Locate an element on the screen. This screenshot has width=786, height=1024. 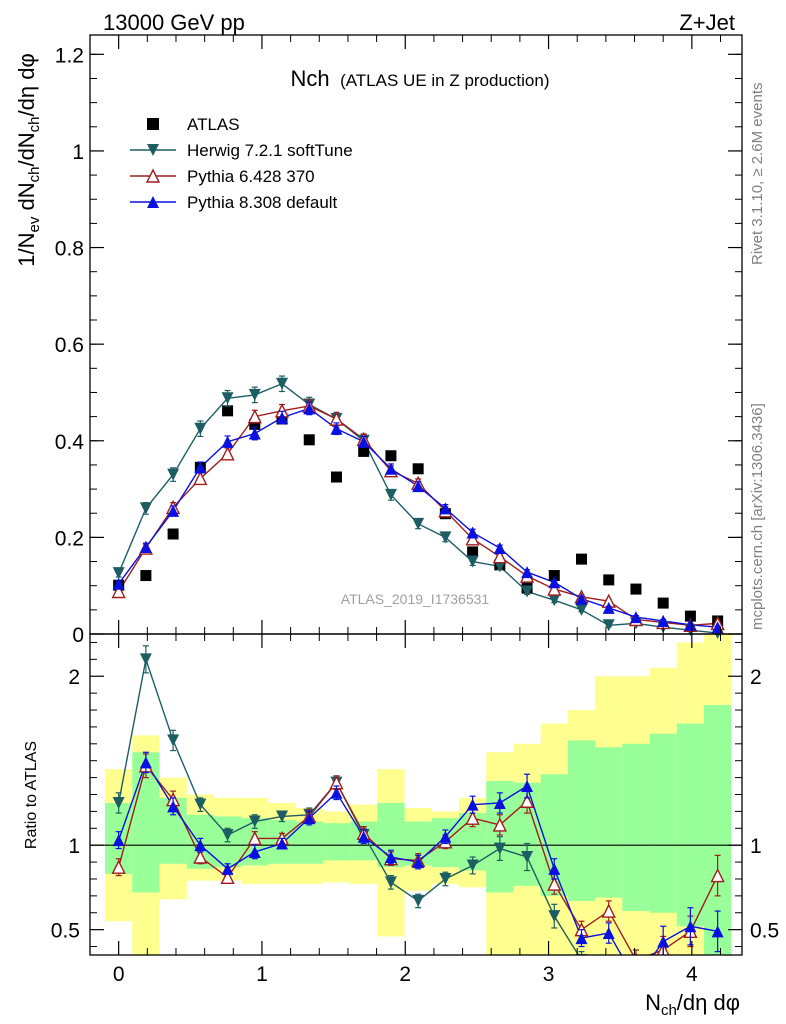
main-ytick-label-6: 1.2 is located at coordinates (69, 55).